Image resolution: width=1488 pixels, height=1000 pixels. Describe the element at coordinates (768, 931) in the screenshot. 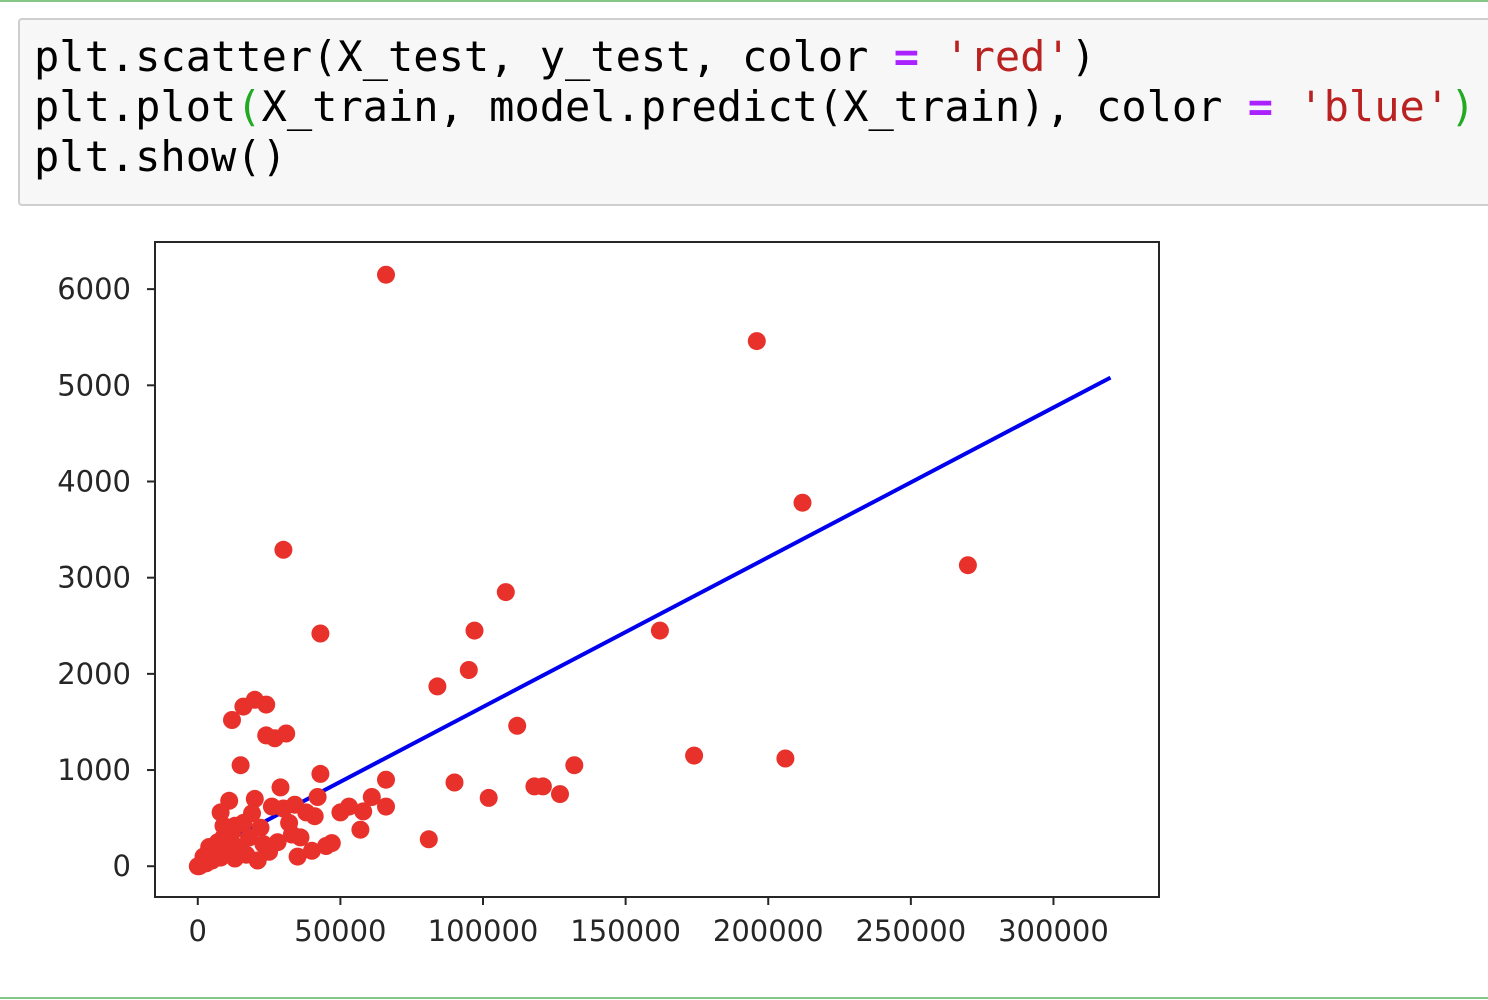

I see `x-tick-label: 200000` at that location.